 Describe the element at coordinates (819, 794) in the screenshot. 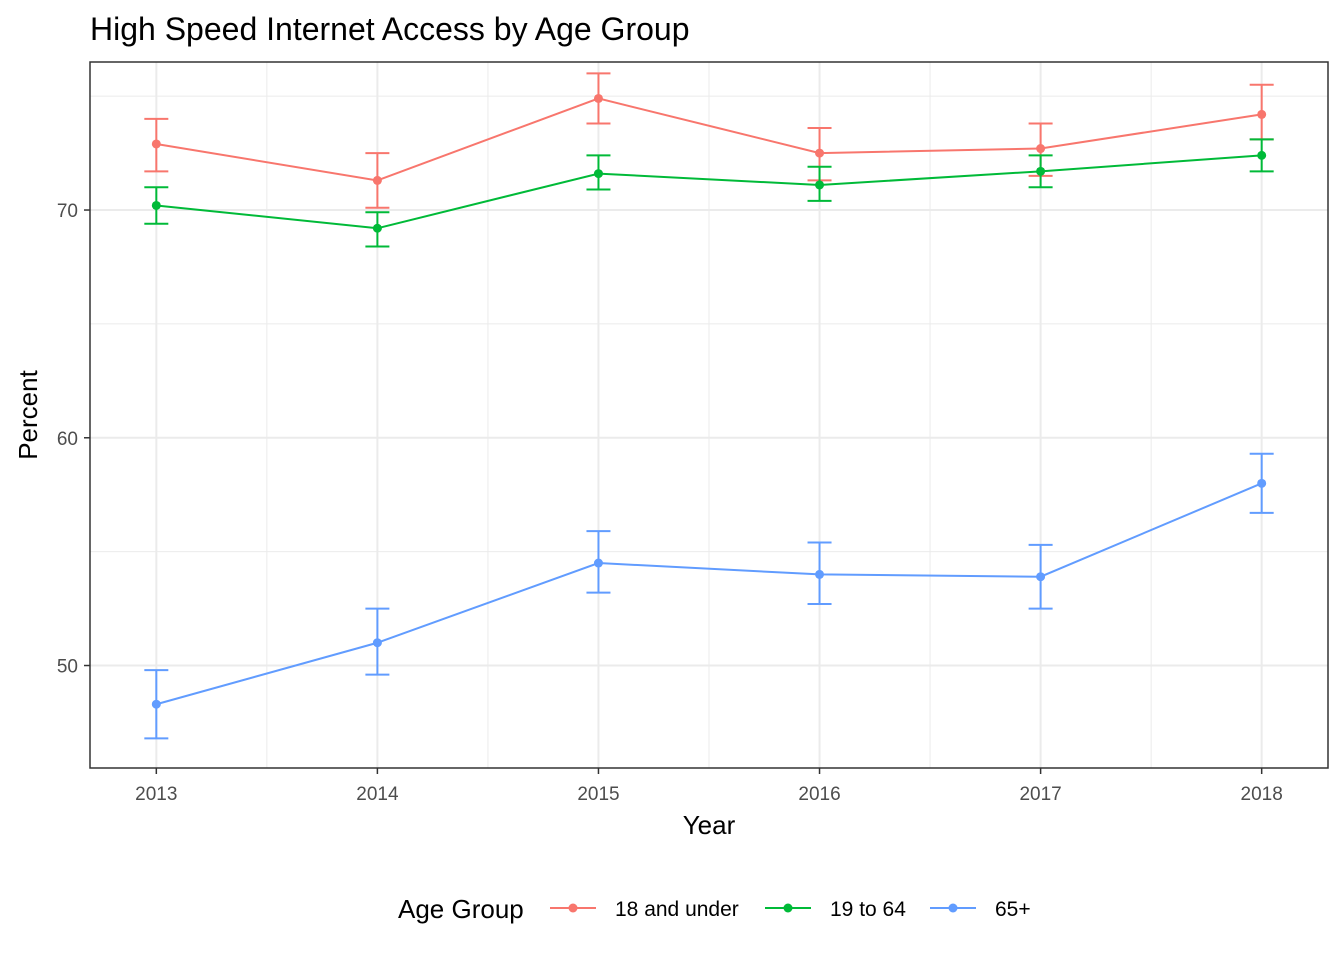

I see `x-tick-label: 2016` at that location.